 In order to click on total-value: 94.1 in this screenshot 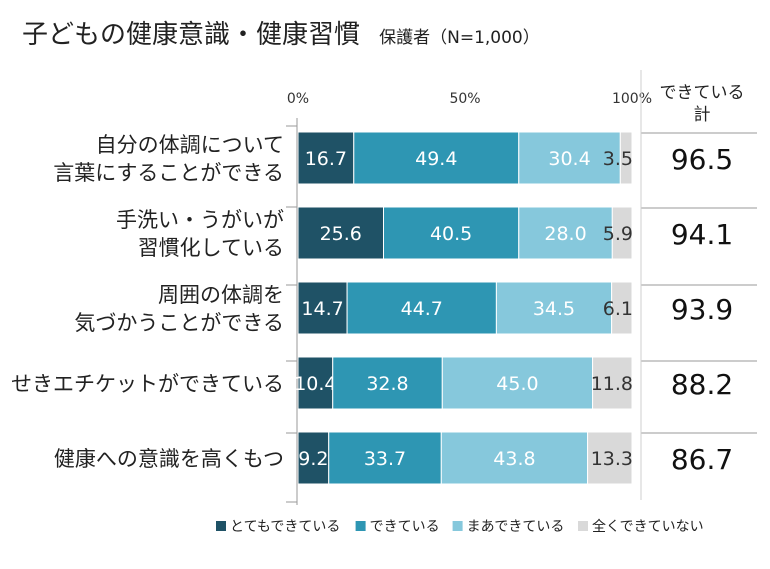, I will do `click(702, 234)`.